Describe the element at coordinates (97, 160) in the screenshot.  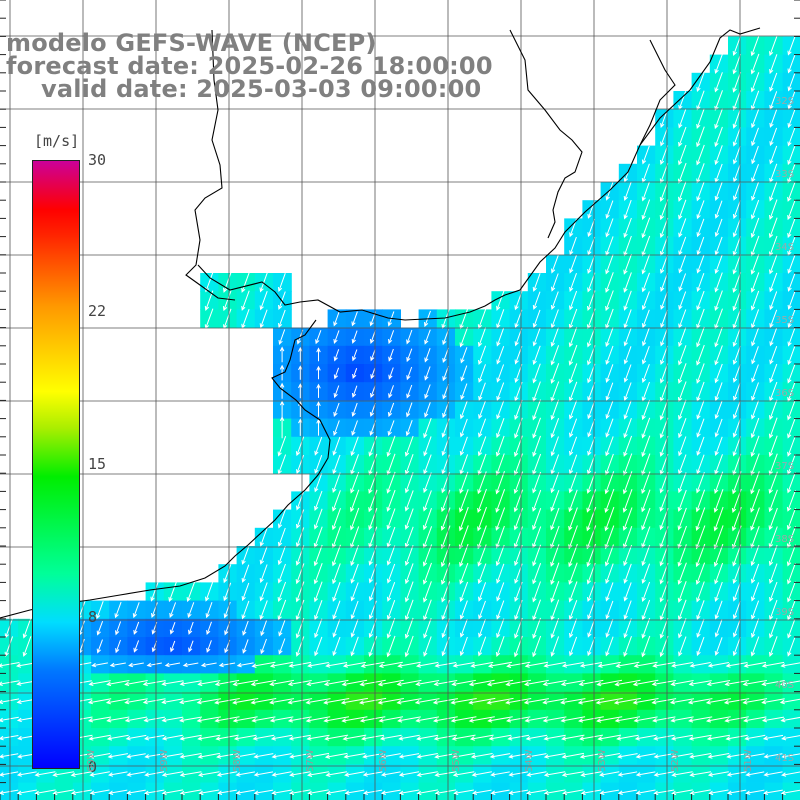
I see `colorbar-tick-30: 30` at that location.